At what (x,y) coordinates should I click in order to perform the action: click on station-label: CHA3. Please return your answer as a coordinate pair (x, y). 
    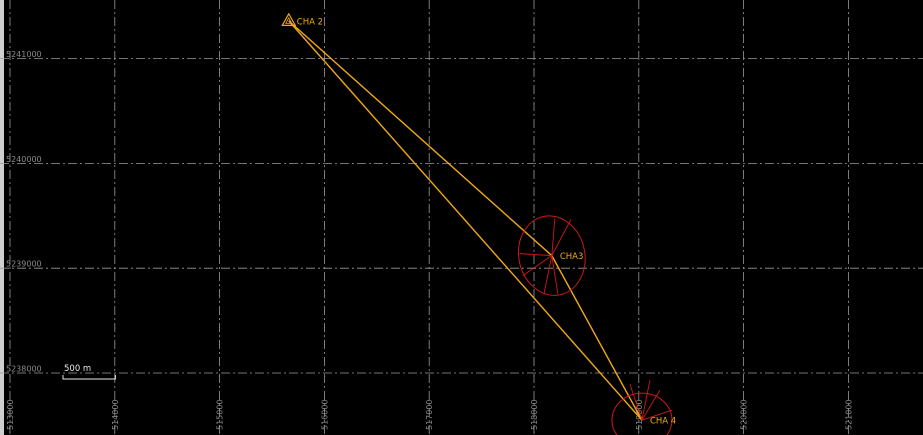
    Looking at the image, I should click on (572, 257).